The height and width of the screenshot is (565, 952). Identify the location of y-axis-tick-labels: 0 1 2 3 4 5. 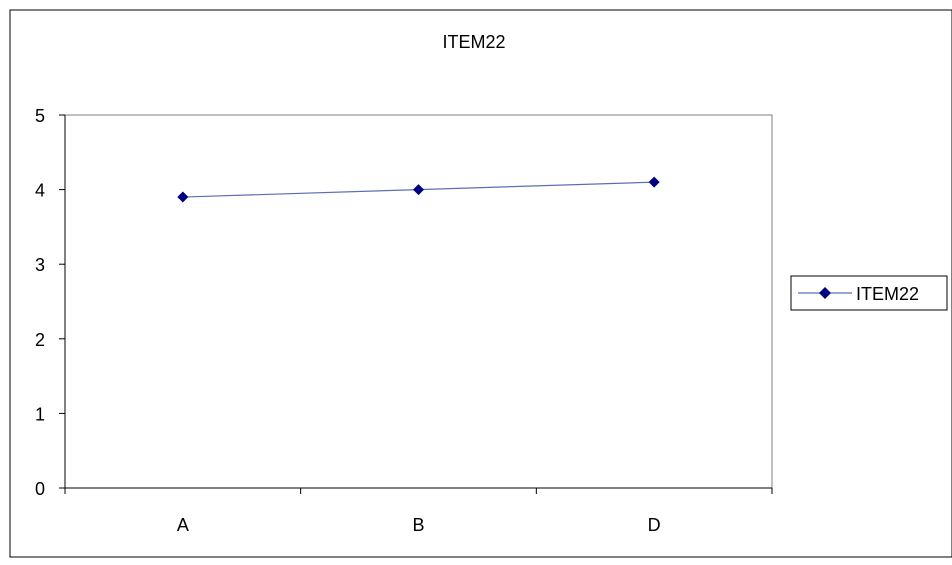
(40, 302).